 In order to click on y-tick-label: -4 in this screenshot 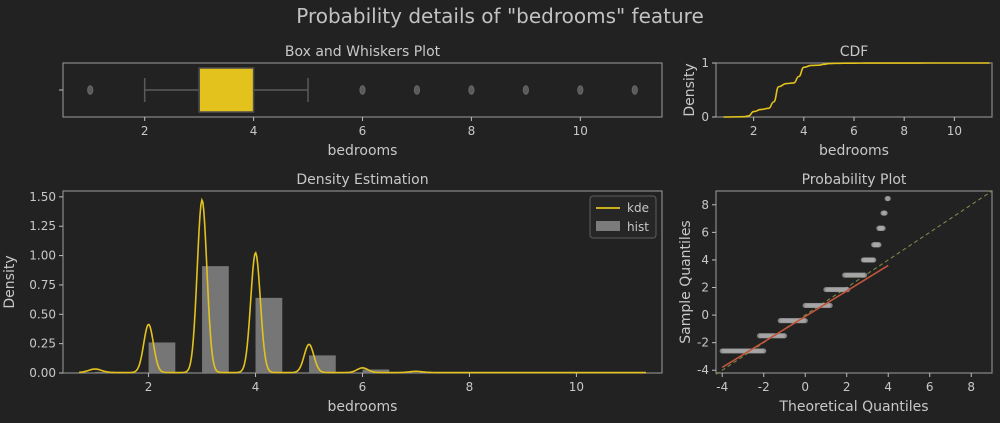, I will do `click(703, 370)`.